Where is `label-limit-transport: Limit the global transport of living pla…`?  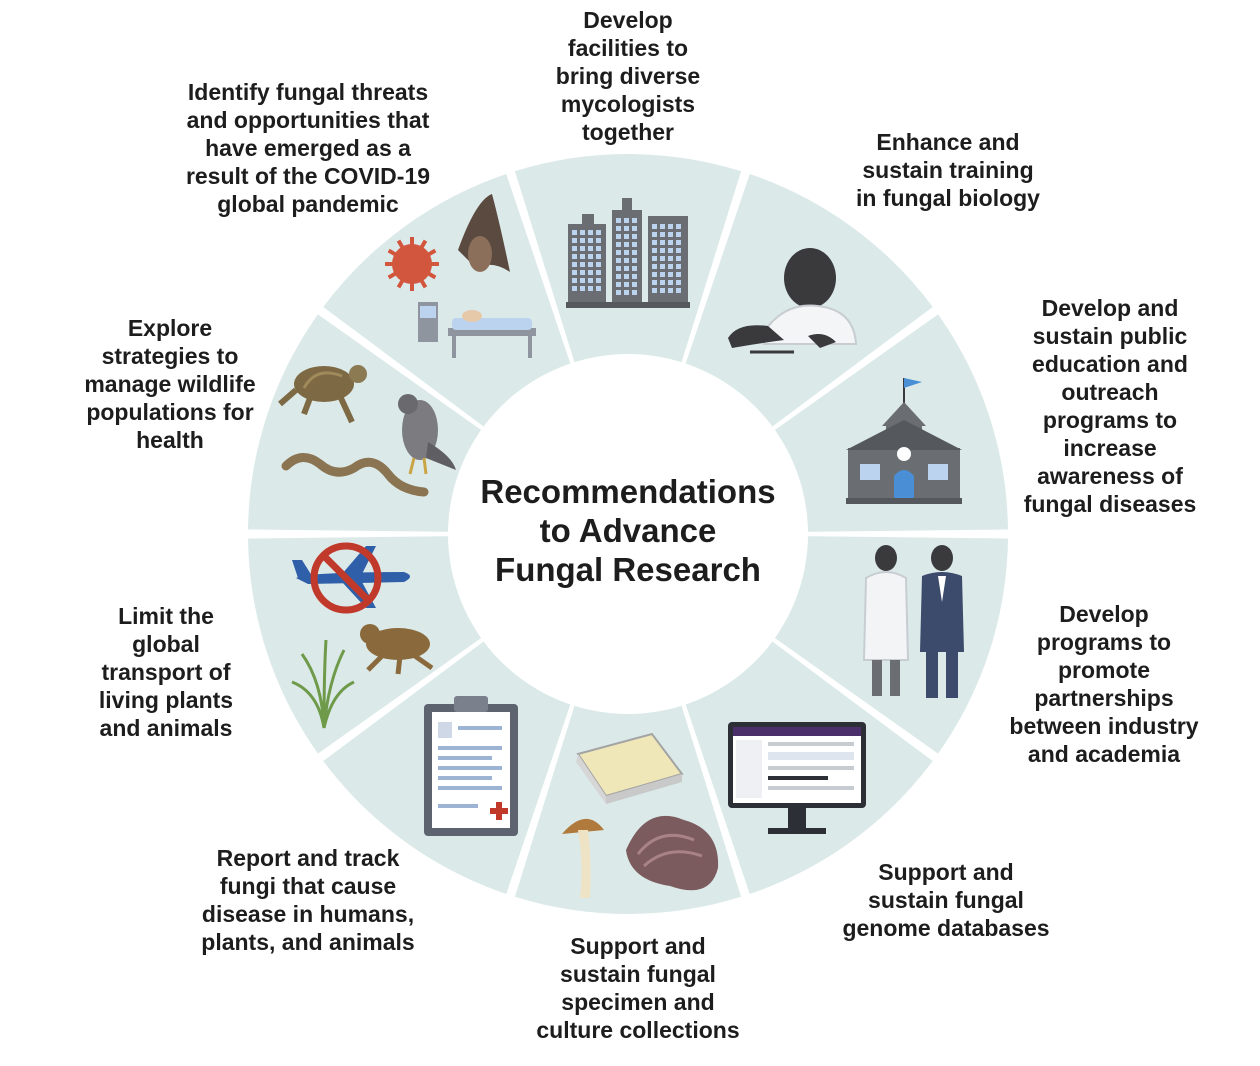 label-limit-transport: Limit the global transport of living pla… is located at coordinates (166, 672).